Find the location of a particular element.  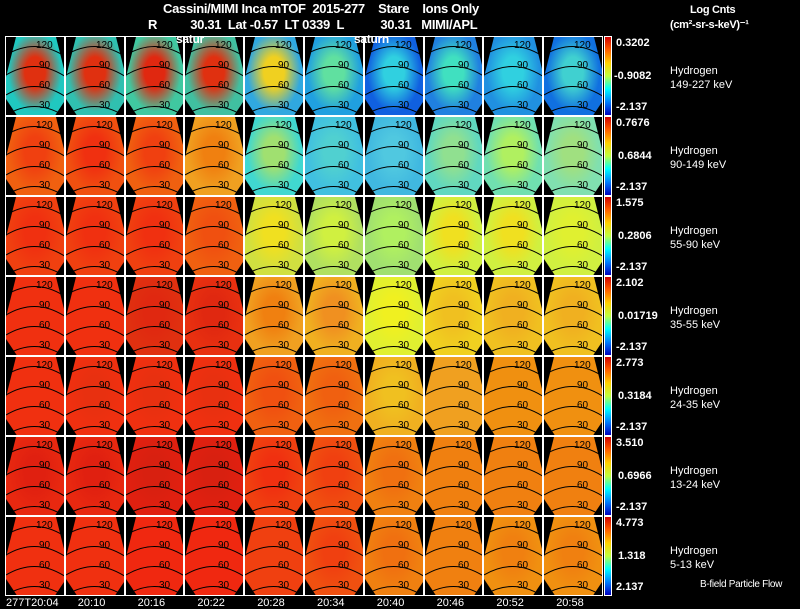

colorbar-max: 3.510 is located at coordinates (630, 443).